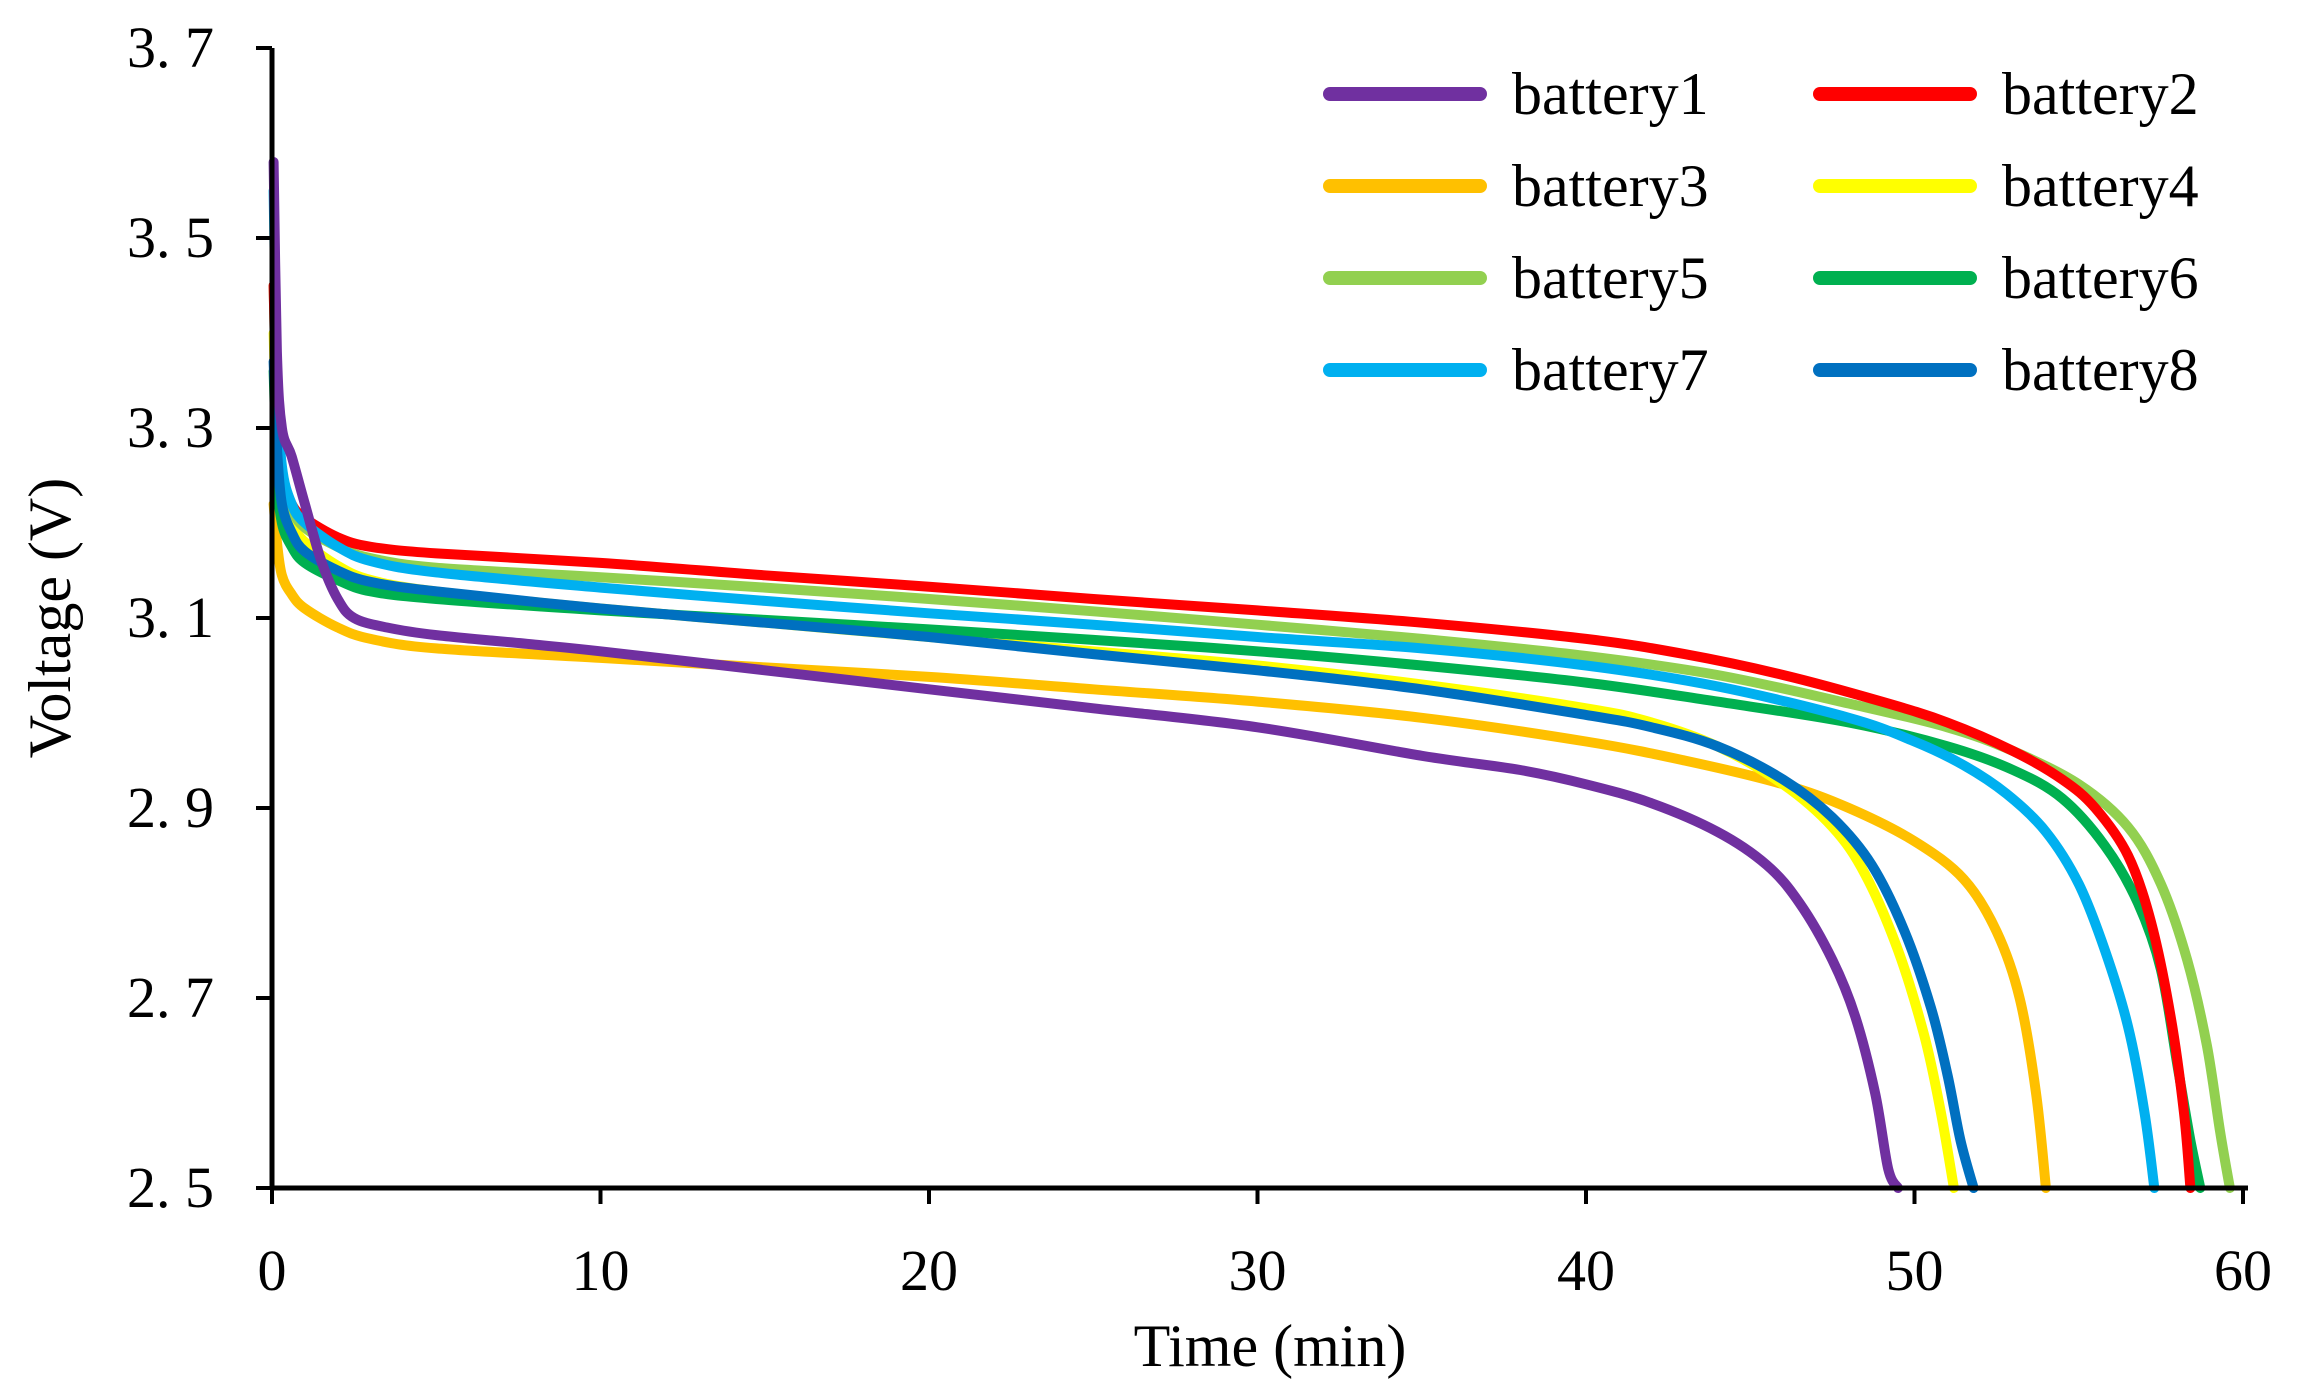  I want to click on x-tick-label: 60, so click(2243, 1270).